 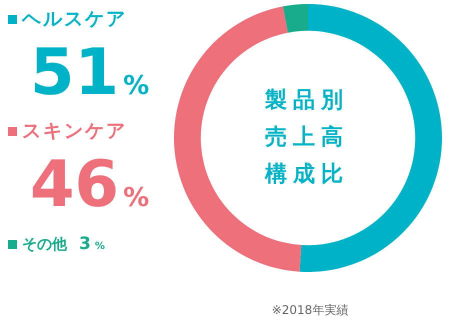 I want to click on data-label: 3%, so click(x=92, y=244).